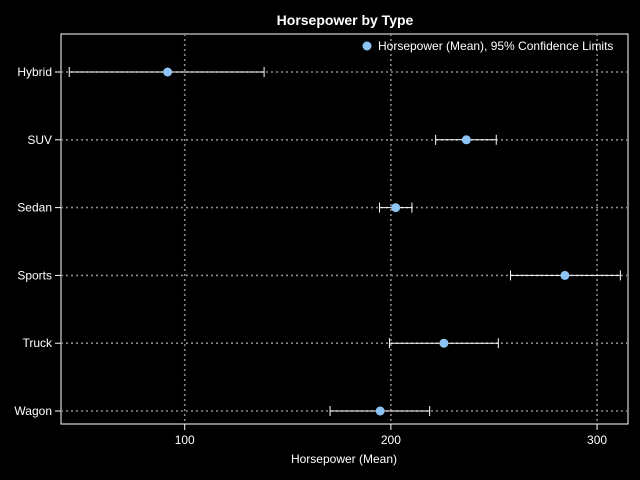  I want to click on y-tick-label: Sports, so click(34, 275).